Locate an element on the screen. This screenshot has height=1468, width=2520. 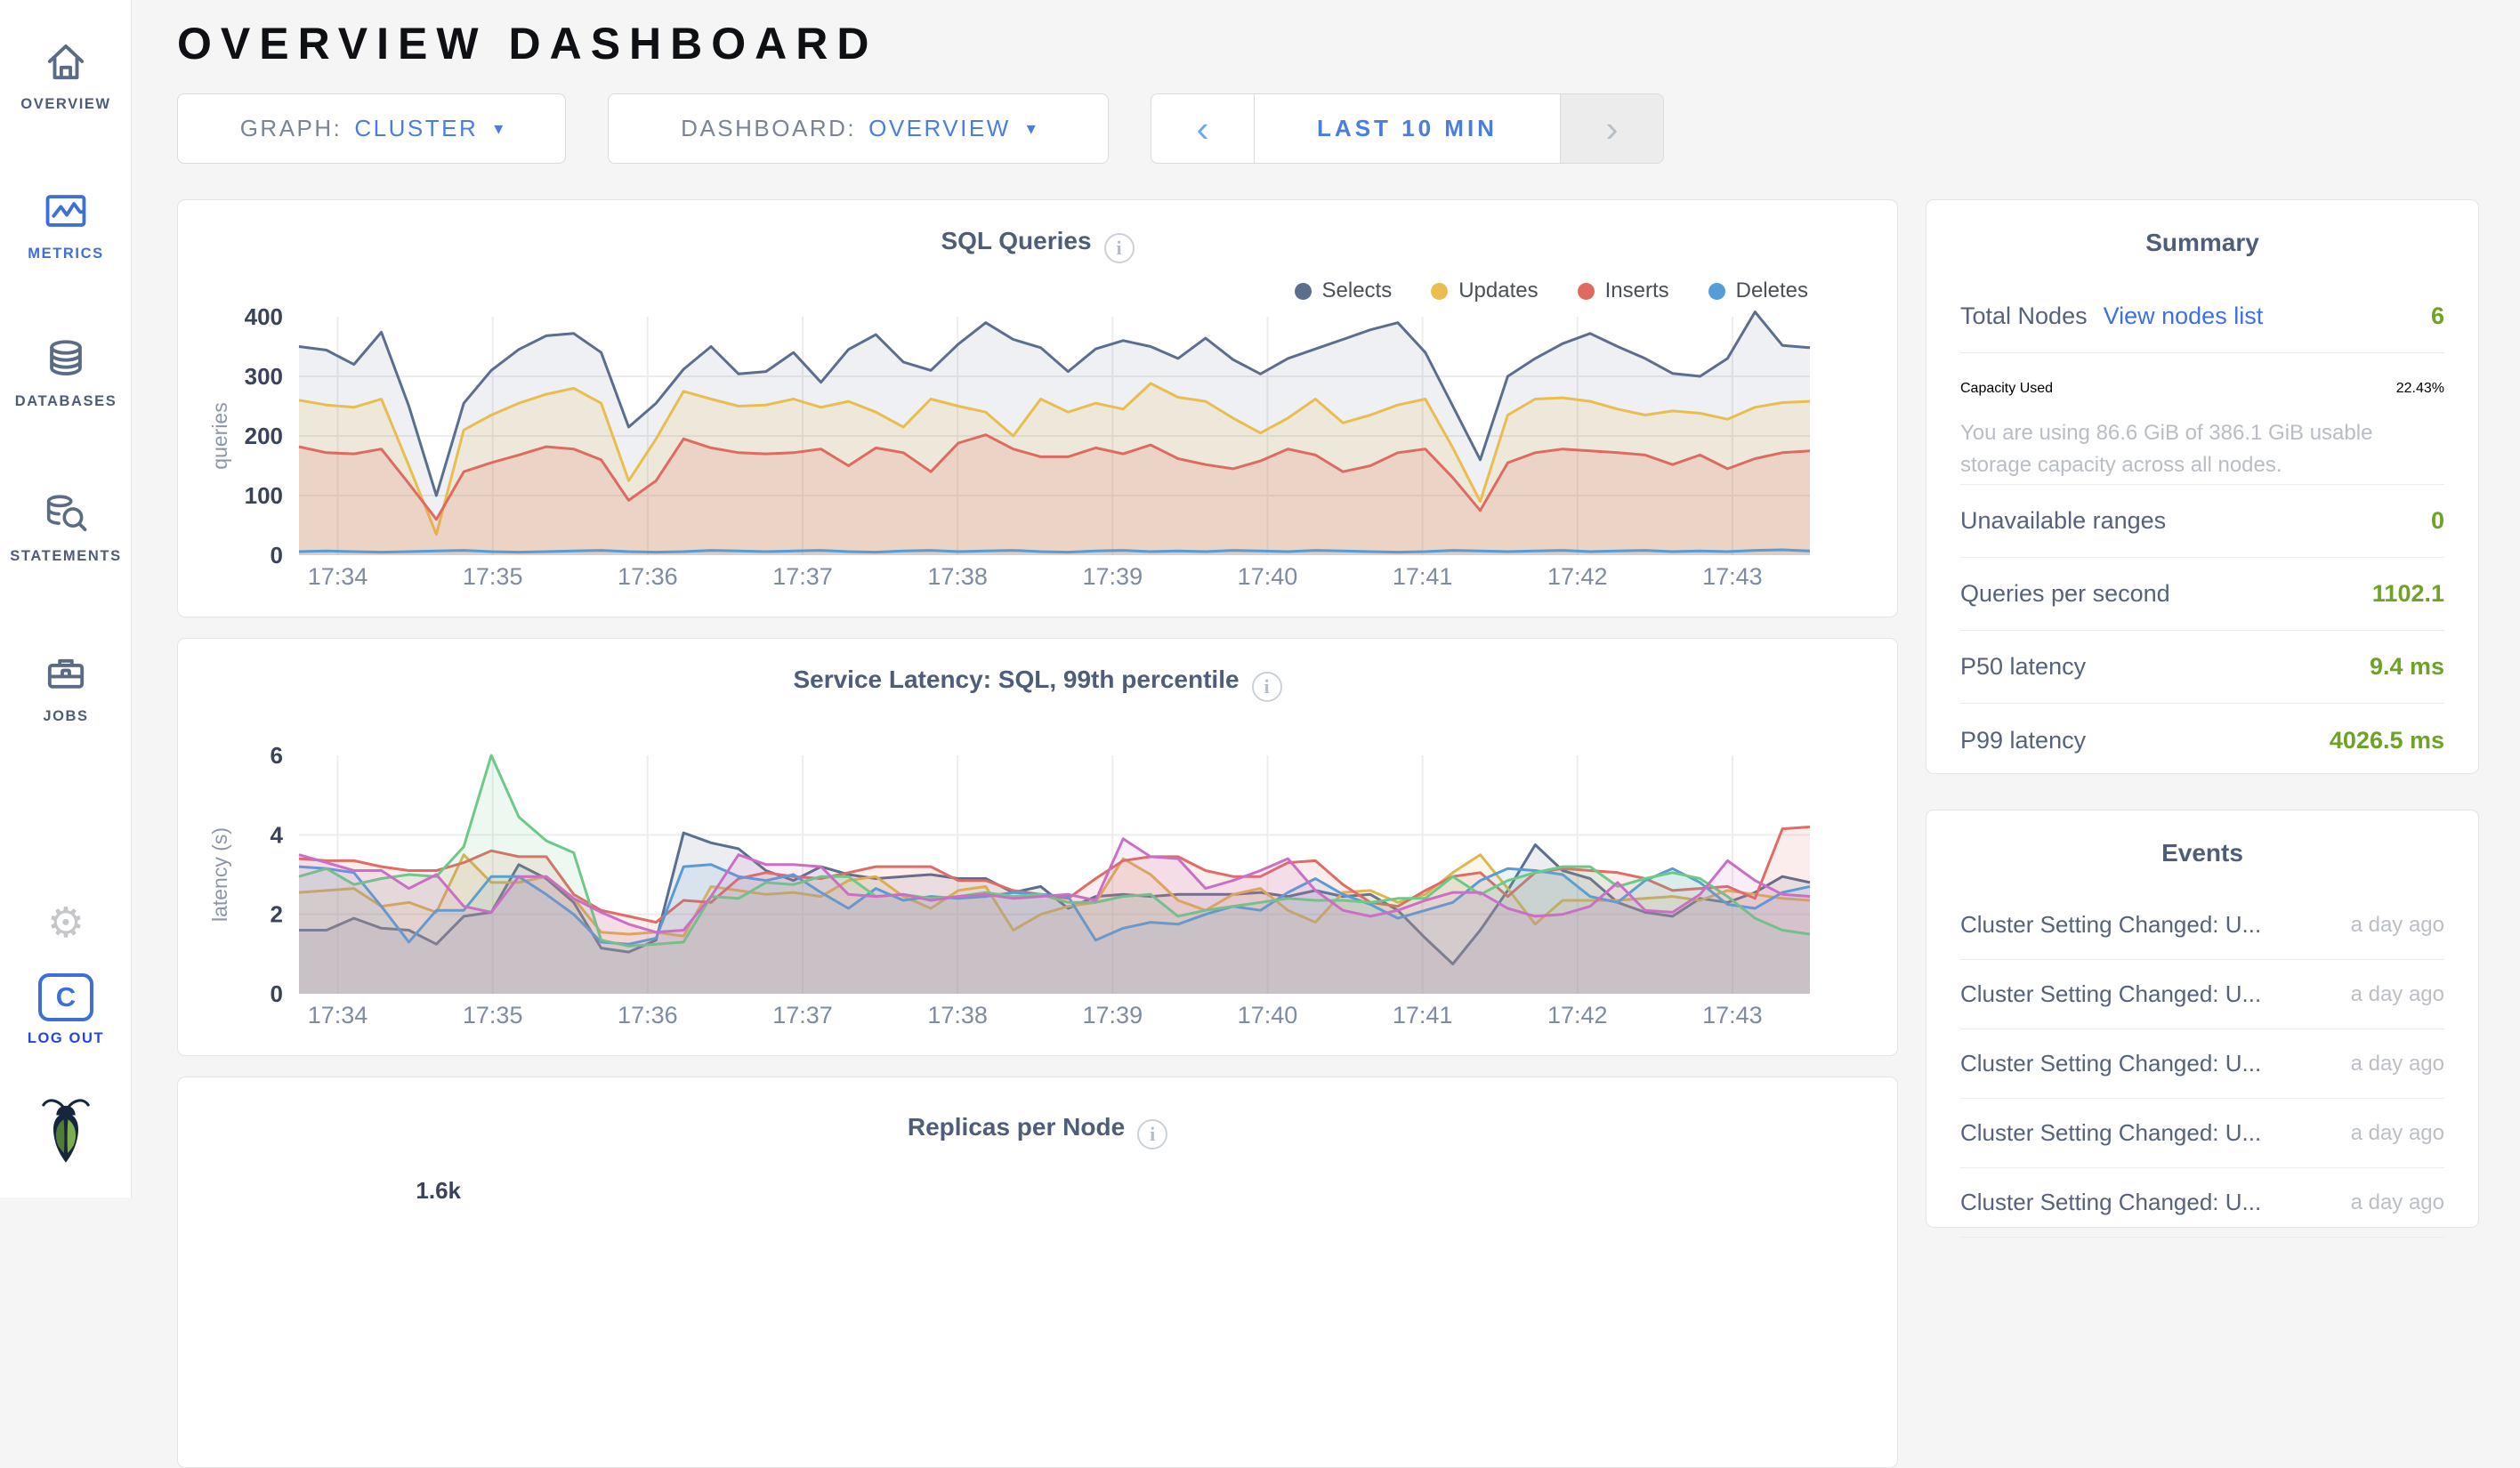
cockroachdb-brand-logo is located at coordinates (66, 1131).